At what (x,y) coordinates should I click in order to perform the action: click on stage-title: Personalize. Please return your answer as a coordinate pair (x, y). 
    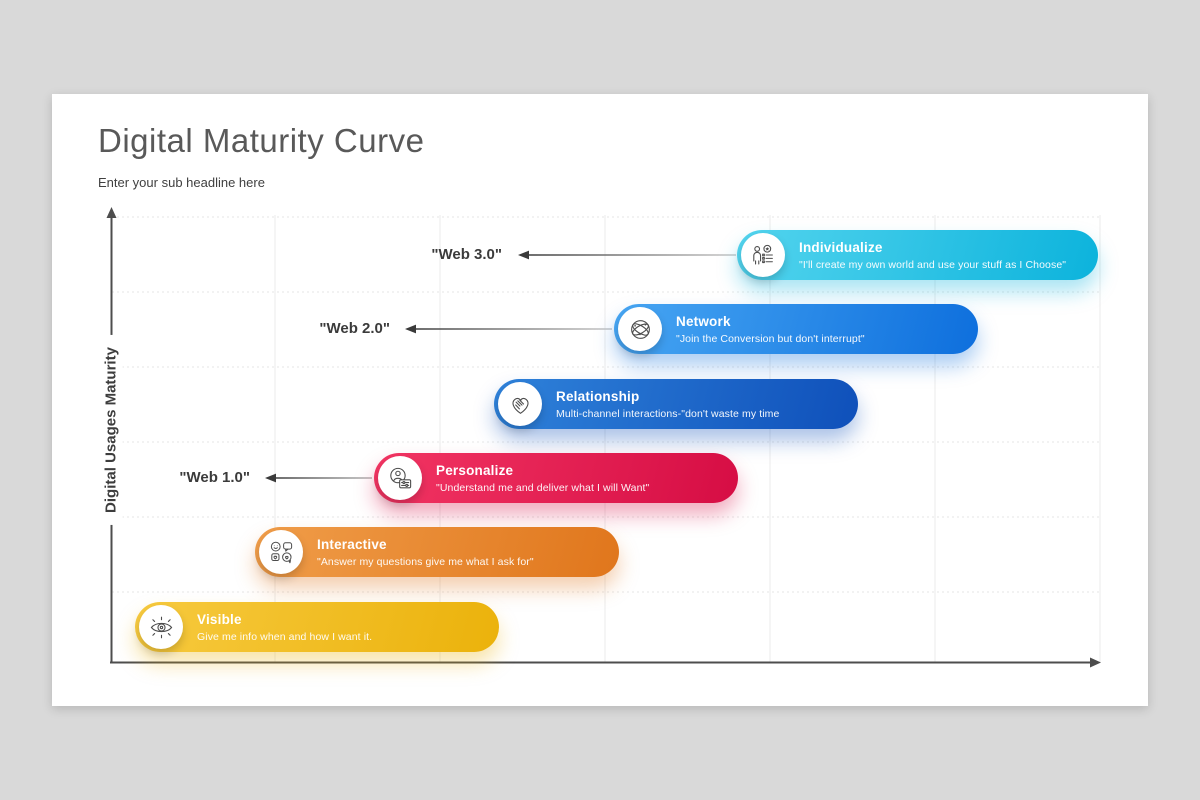
    Looking at the image, I should click on (475, 470).